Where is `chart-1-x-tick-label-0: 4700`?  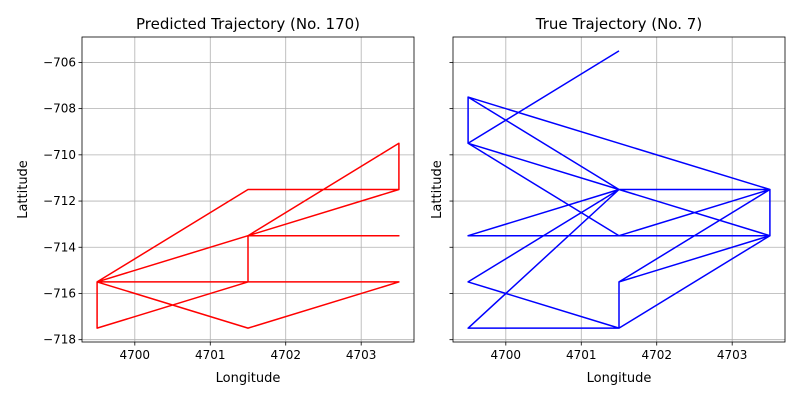
chart-1-x-tick-label-0: 4700 is located at coordinates (135, 355).